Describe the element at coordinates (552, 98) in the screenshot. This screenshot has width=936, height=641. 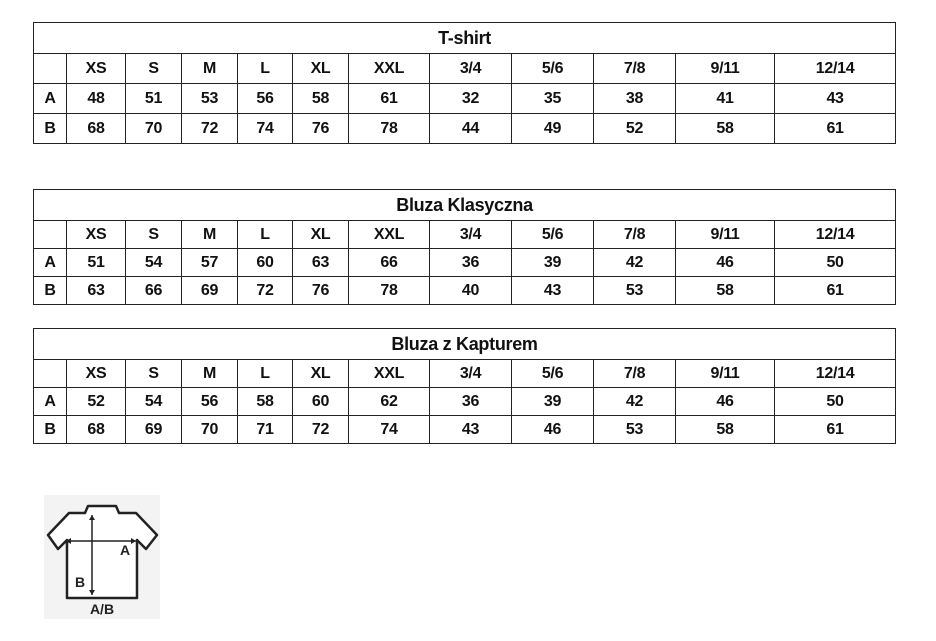
I see `measurement-cell: 35` at that location.